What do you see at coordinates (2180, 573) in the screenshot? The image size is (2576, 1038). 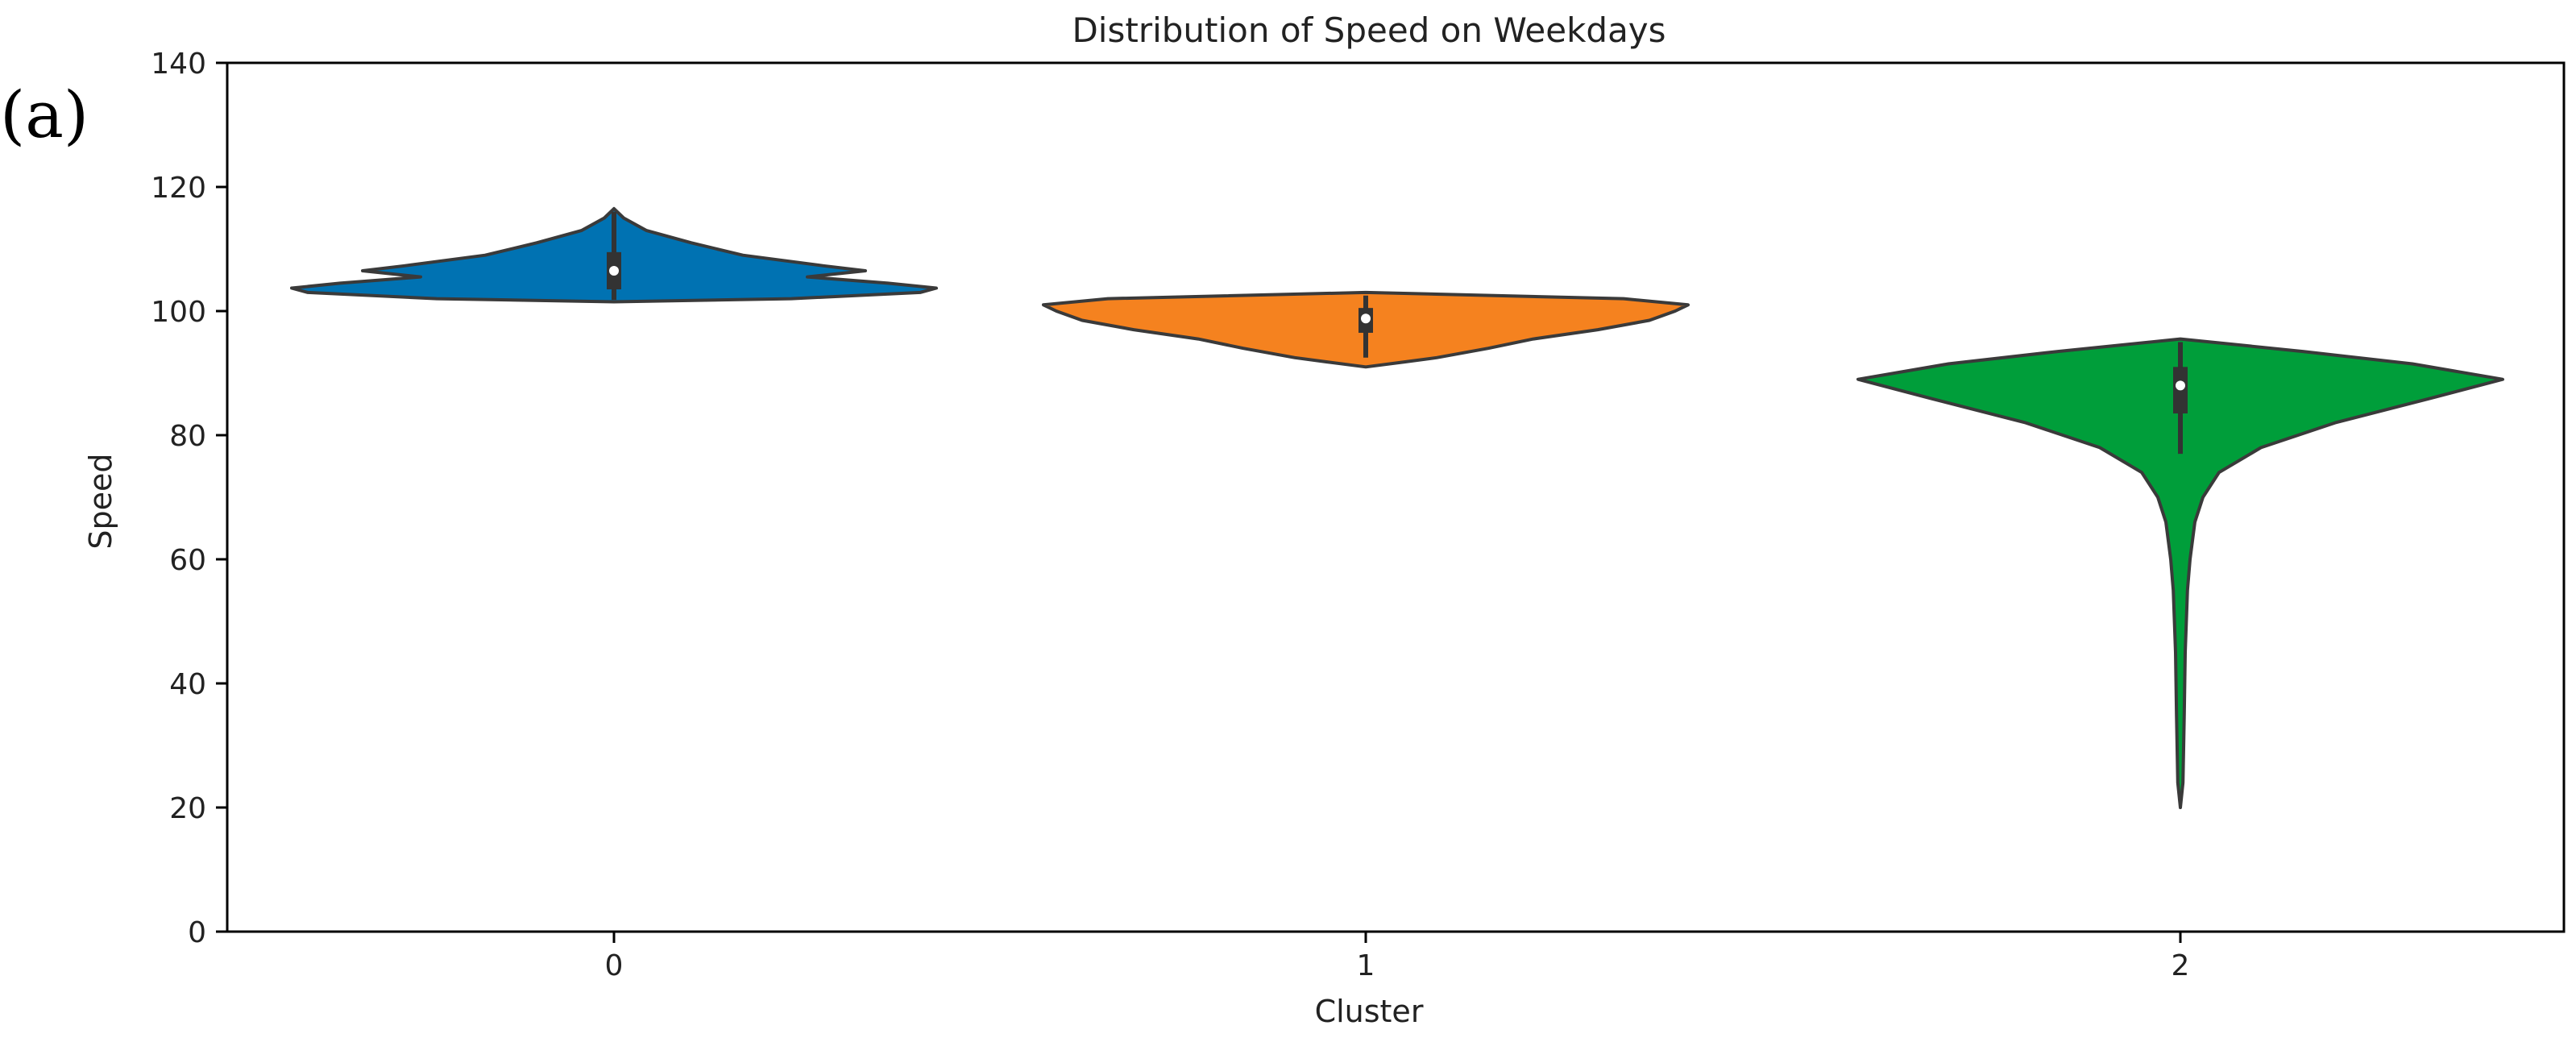 I see `violin-body` at bounding box center [2180, 573].